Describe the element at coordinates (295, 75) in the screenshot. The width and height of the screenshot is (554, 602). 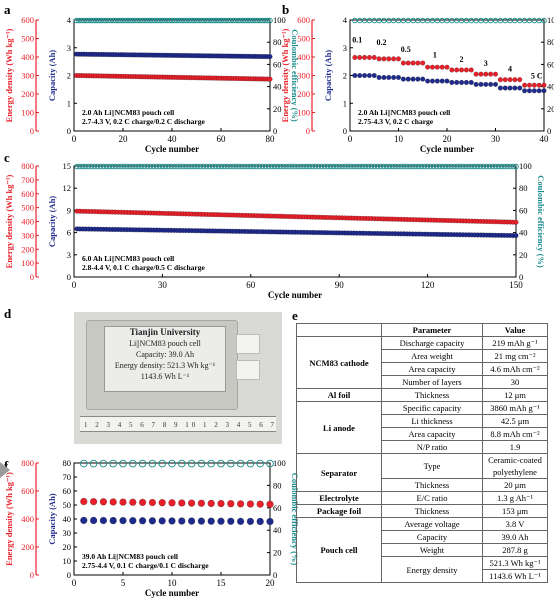
I see `y-right-axis-label: Coulombic efficiency (%)` at that location.